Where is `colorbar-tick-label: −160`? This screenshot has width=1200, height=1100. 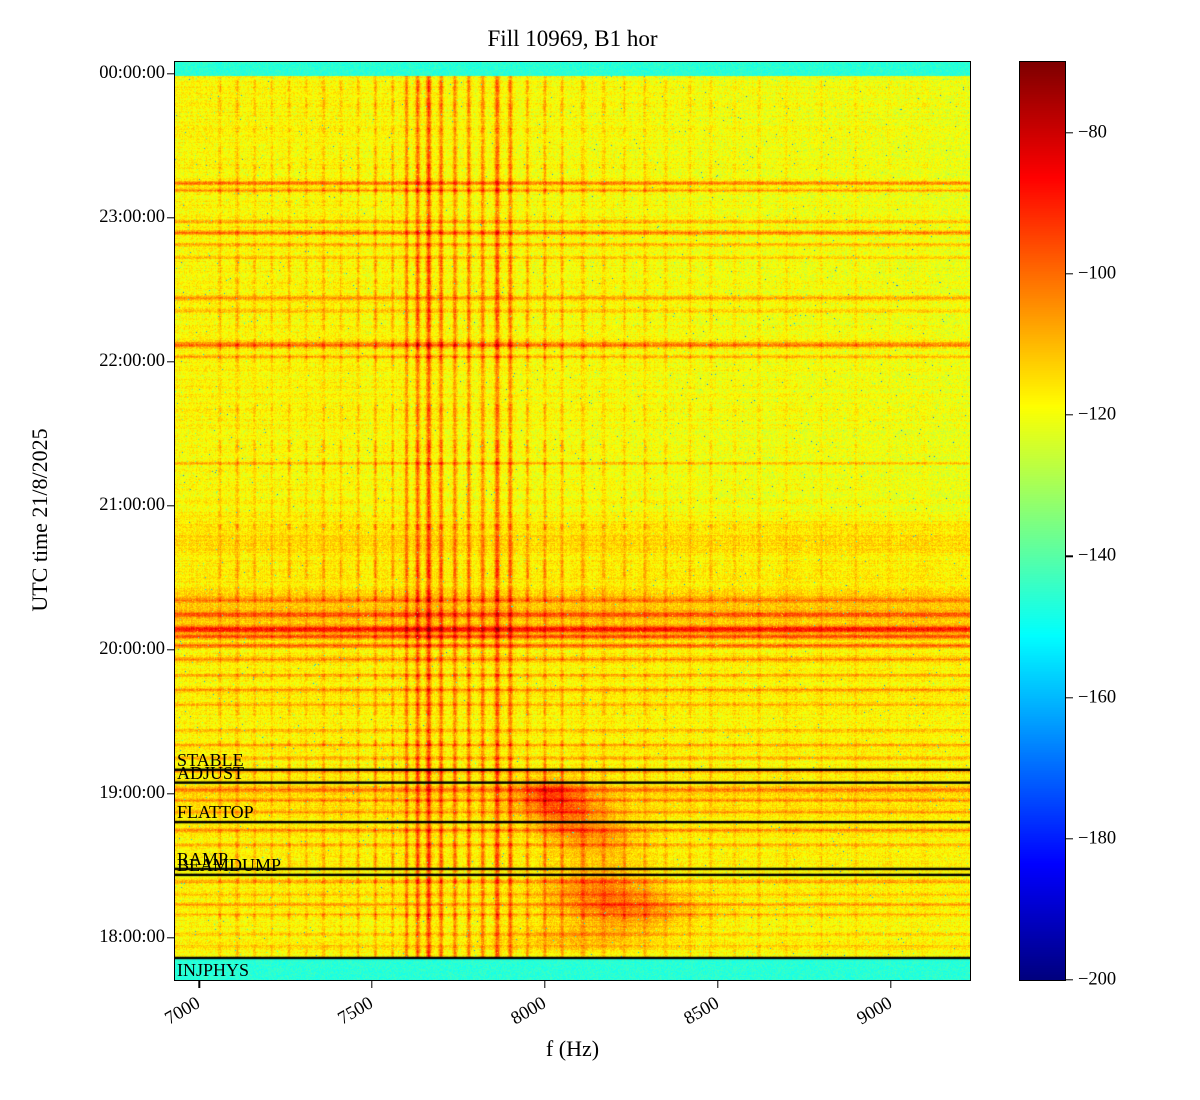
colorbar-tick-label: −160 is located at coordinates (1097, 697).